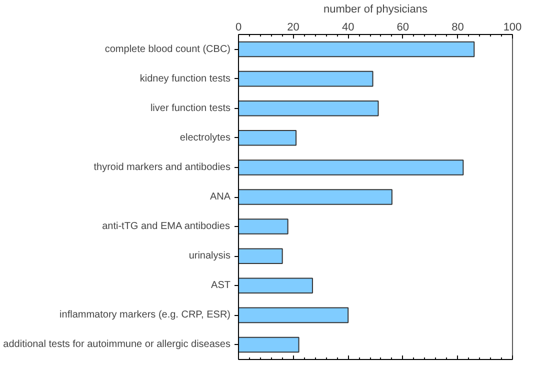 This screenshot has width=550, height=384. I want to click on y-tick-label: AST, so click(221, 286).